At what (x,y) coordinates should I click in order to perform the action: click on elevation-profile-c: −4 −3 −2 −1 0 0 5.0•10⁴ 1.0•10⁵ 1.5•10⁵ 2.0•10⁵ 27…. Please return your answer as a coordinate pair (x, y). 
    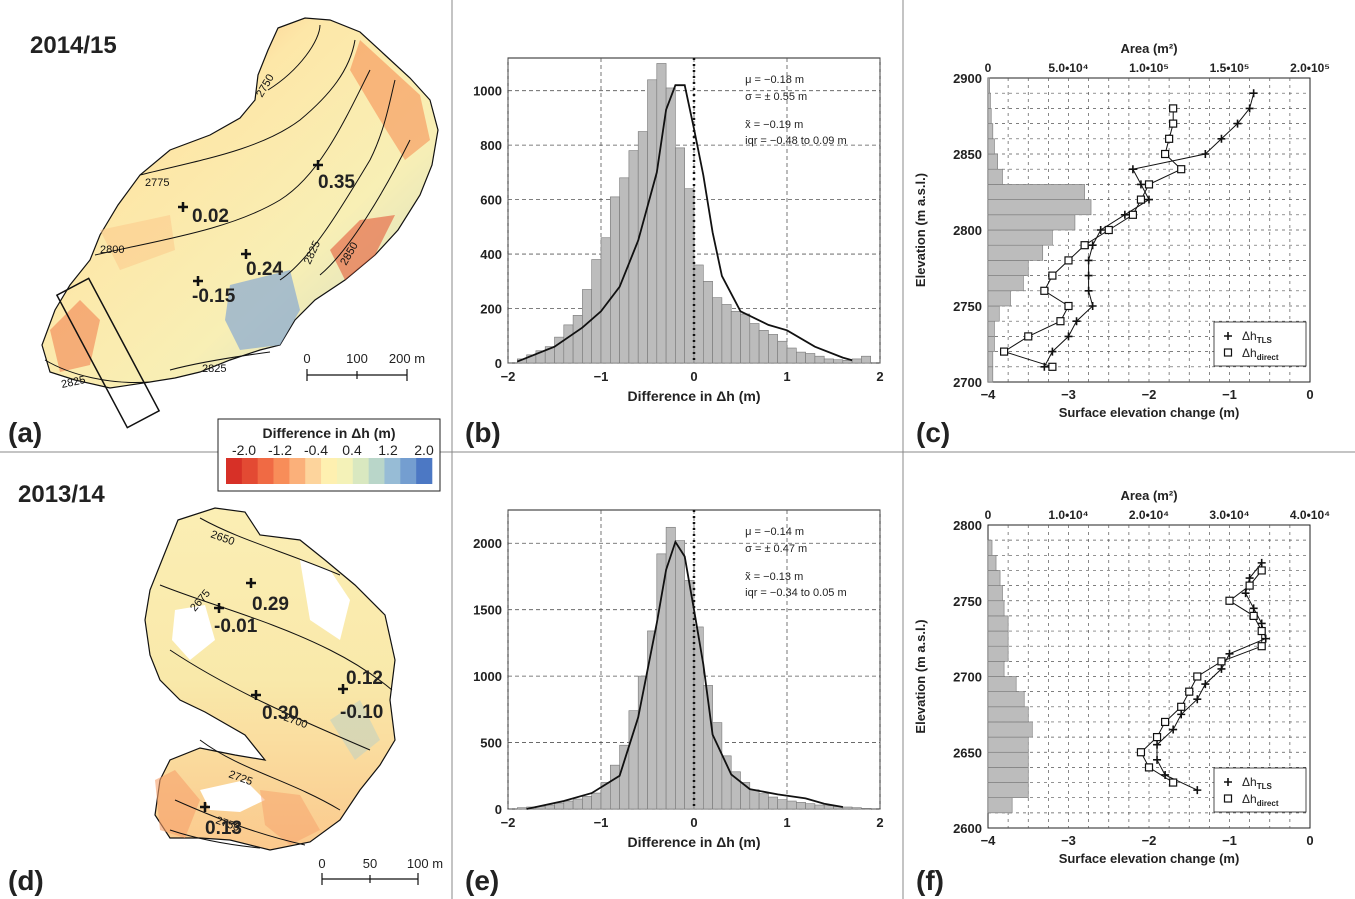
    Looking at the image, I should click on (1121, 230).